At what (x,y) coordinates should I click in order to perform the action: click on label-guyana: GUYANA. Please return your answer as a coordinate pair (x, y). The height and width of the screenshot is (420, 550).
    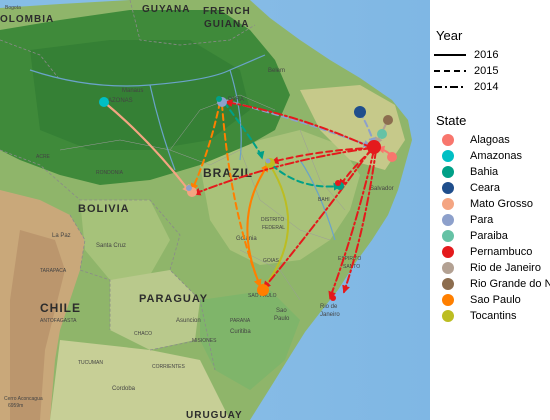
    Looking at the image, I should click on (166, 9).